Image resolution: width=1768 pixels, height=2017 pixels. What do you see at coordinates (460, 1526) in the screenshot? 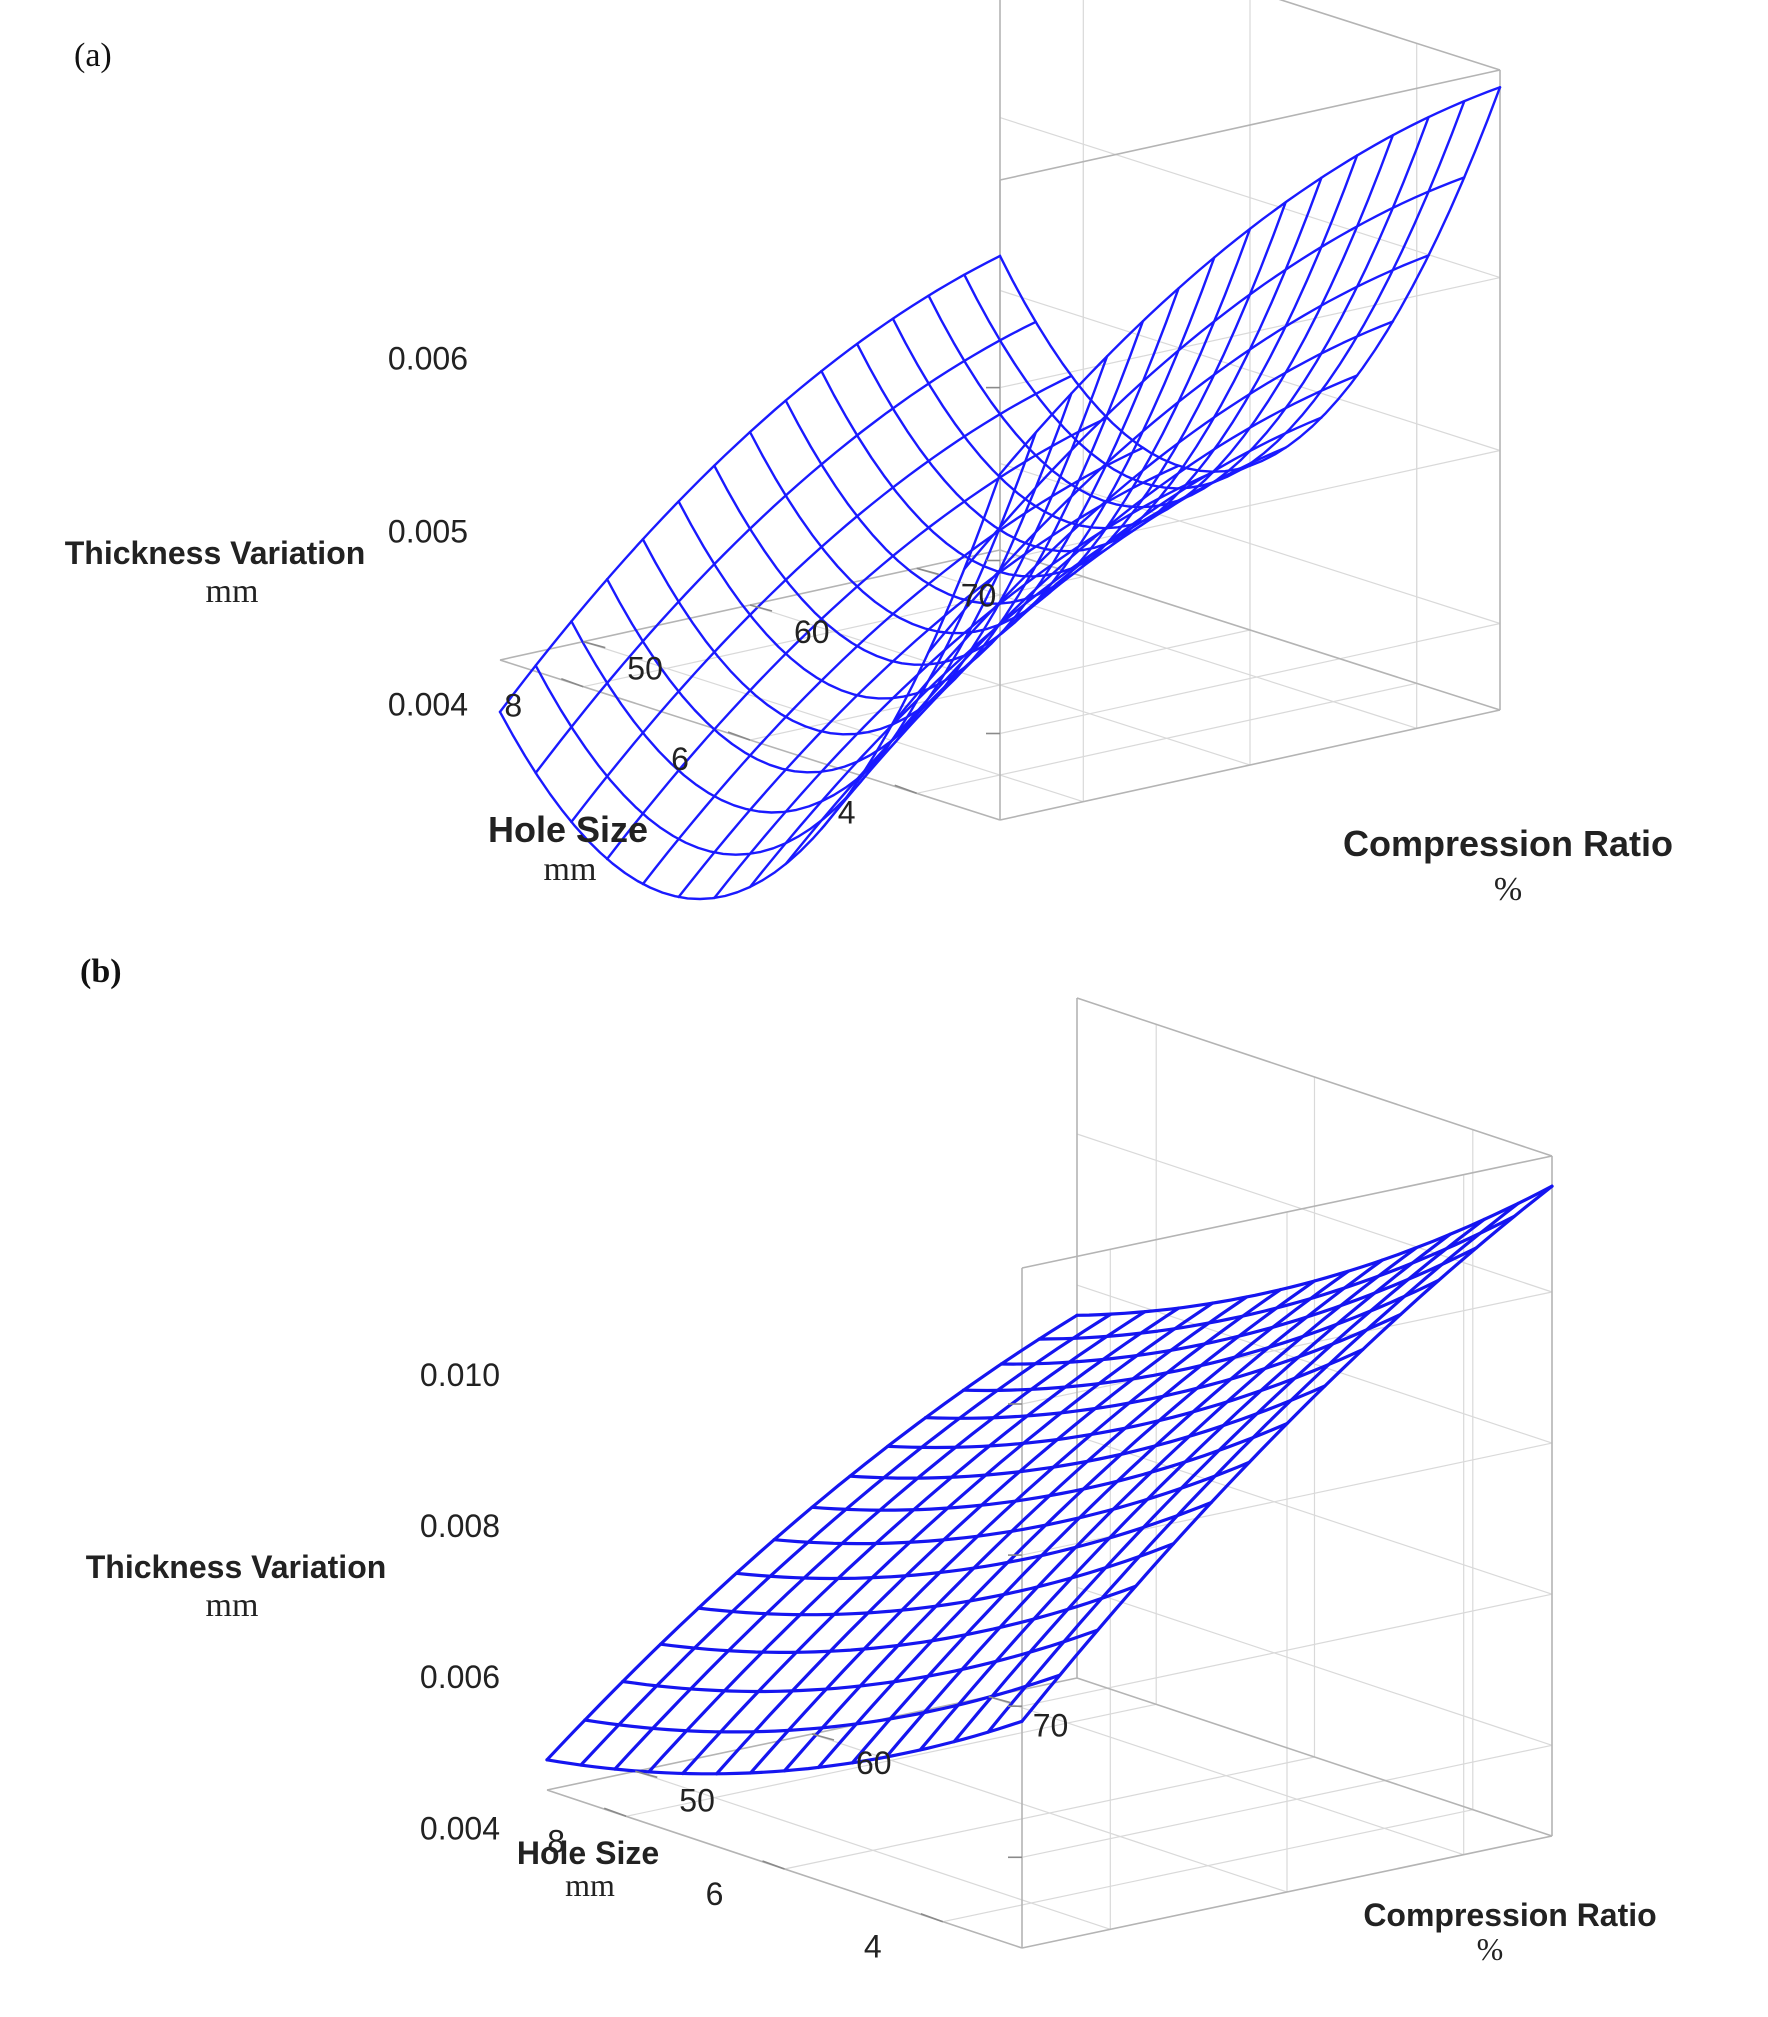
I see `z-tick-label: 0.008` at bounding box center [460, 1526].